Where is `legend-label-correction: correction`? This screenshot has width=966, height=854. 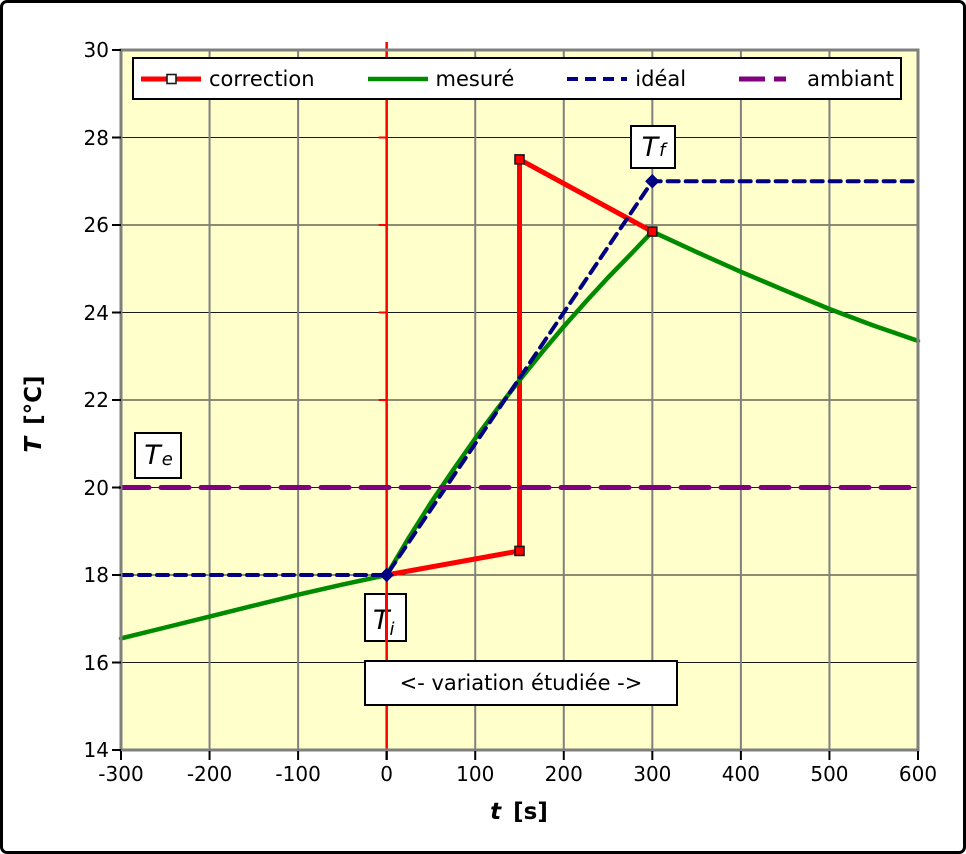
legend-label-correction: correction is located at coordinates (262, 78).